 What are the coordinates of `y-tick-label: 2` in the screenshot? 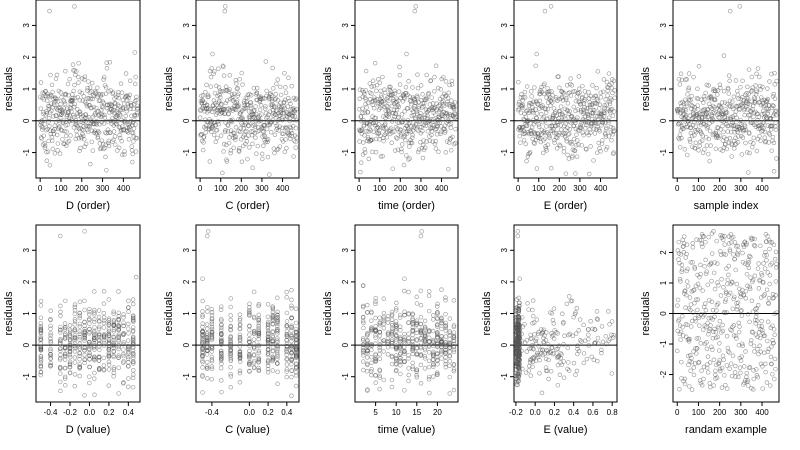 It's located at (345, 281).